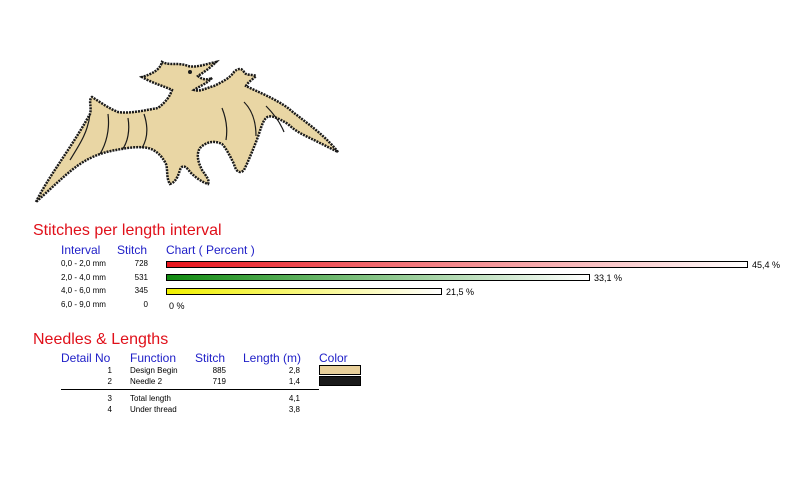 The image size is (786, 477). Describe the element at coordinates (272, 358) in the screenshot. I see `length-header: Length (m)` at that location.